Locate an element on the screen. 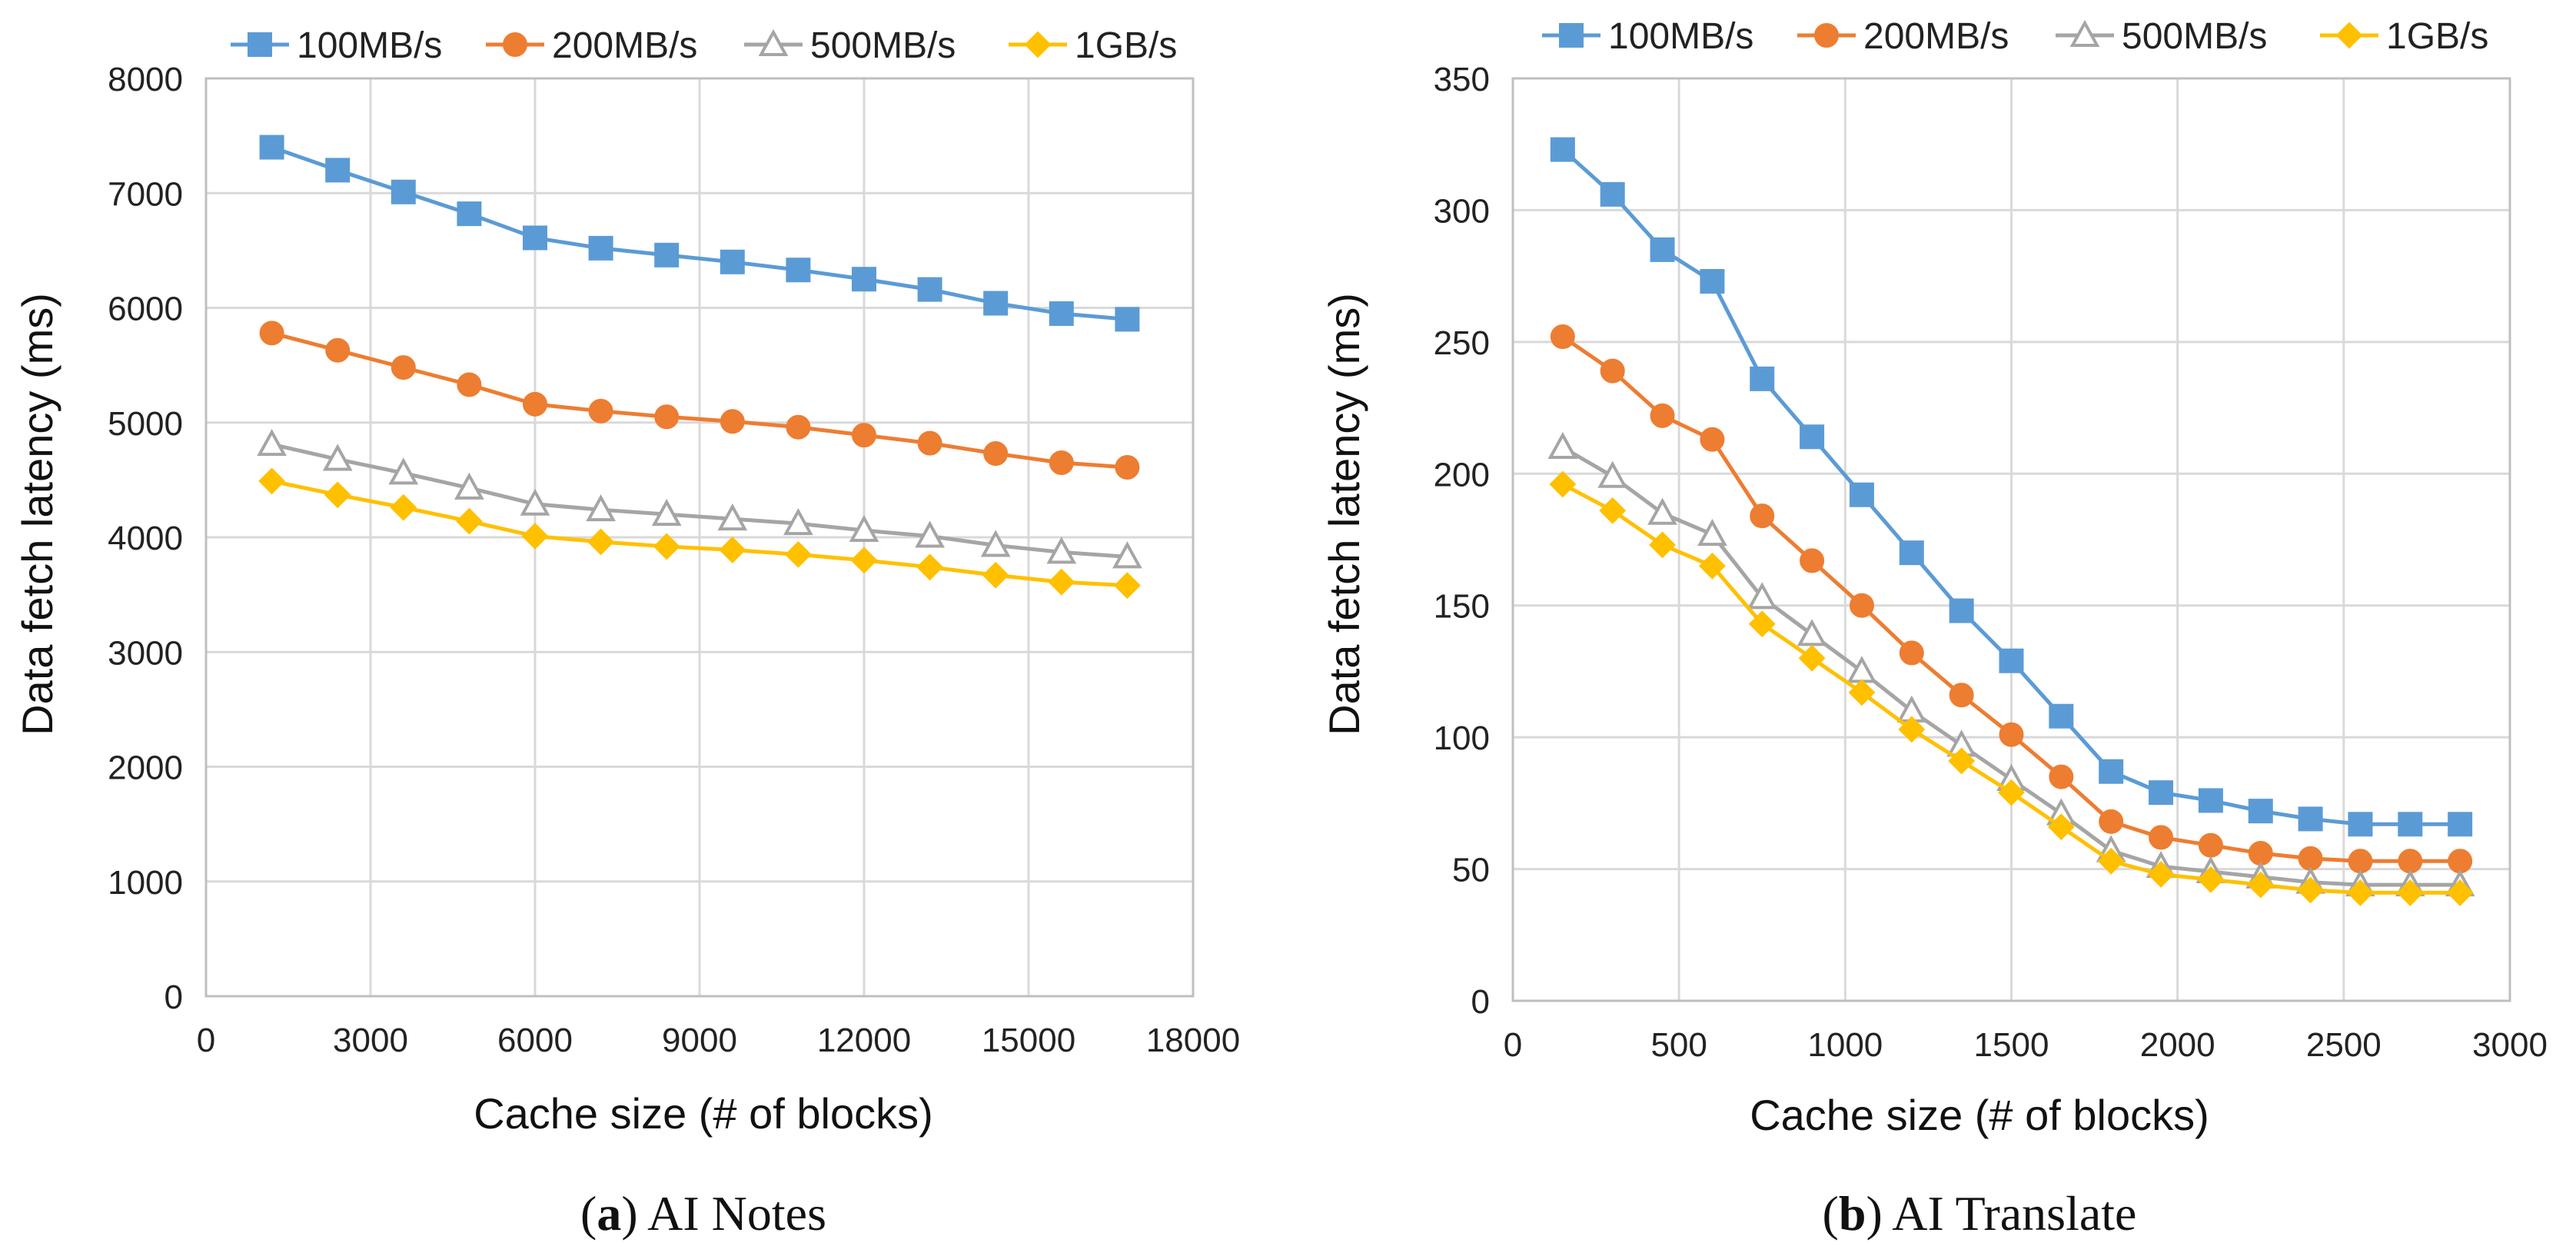 This screenshot has height=1256, width=2576. chart-a-caption-text: AI Notes is located at coordinates (736, 1213).